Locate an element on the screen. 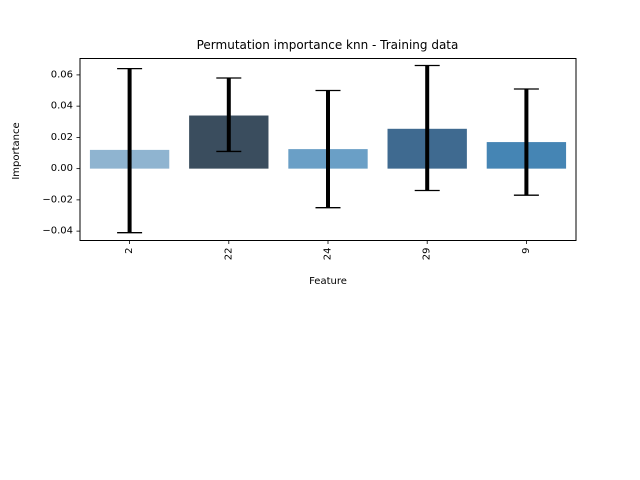  x-tick-label-29: 29 is located at coordinates (427, 254).